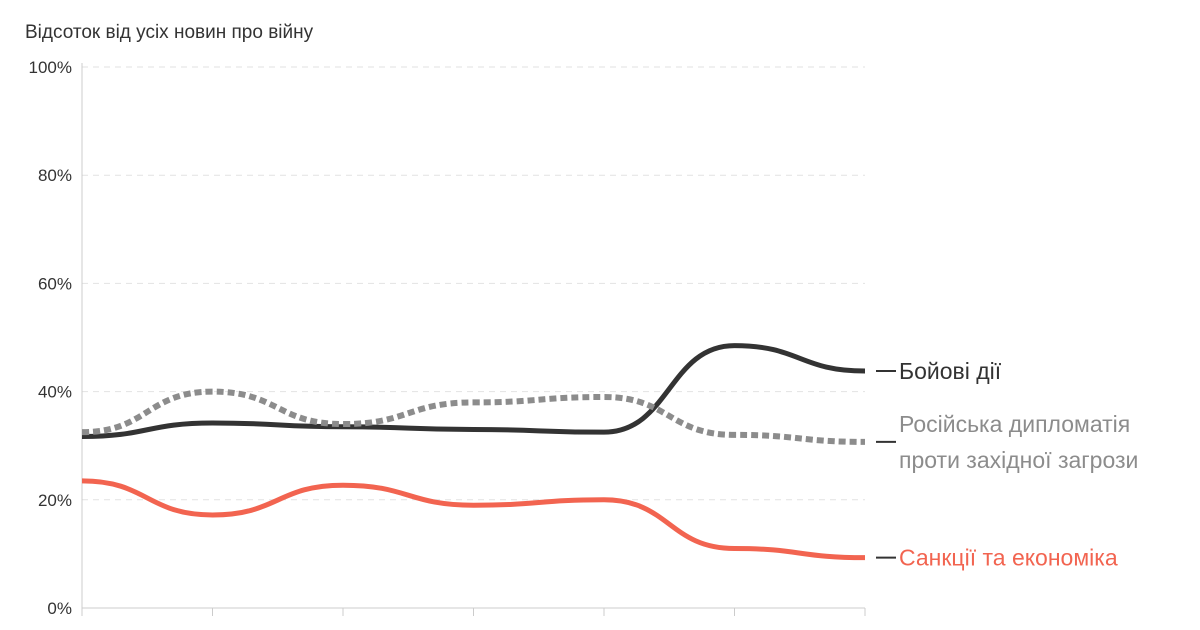 This screenshot has height=630, width=1200. Describe the element at coordinates (55, 500) in the screenshot. I see `y-tick-label: 20%` at that location.